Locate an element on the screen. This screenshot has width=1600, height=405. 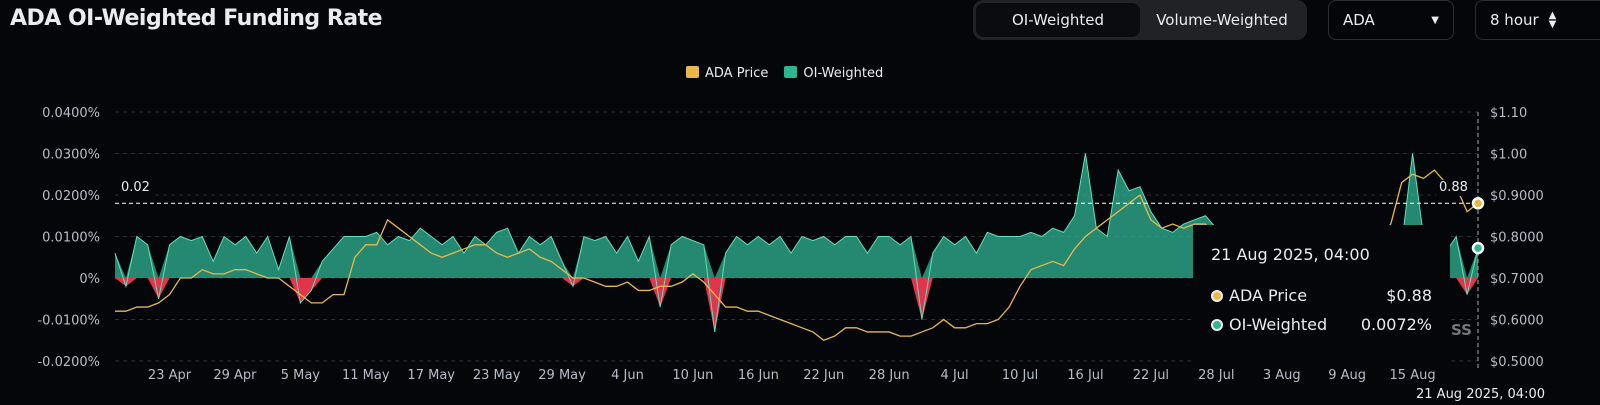
x-tick: 28 Jul is located at coordinates (1216, 375).